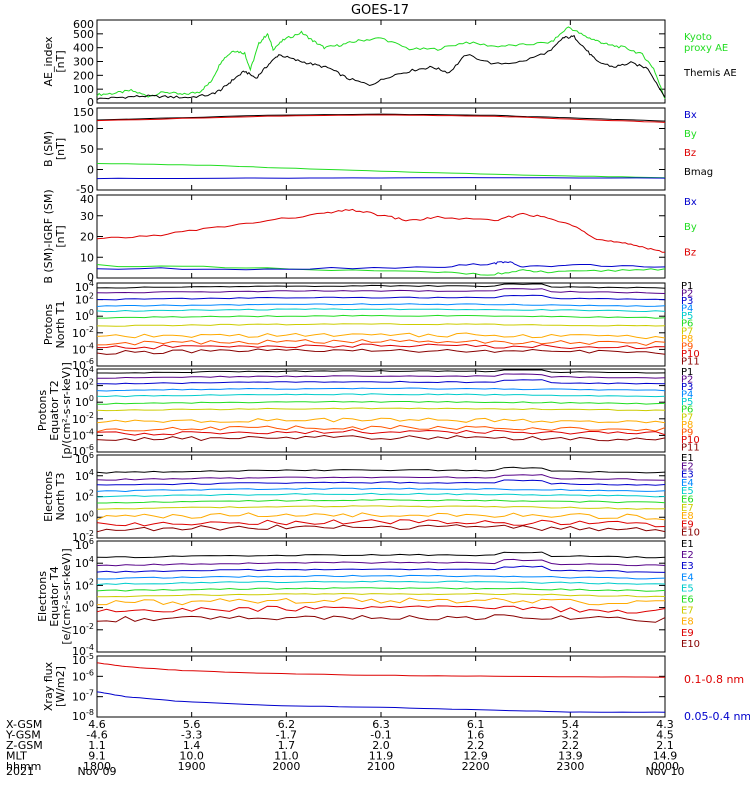  I want to click on legend-entry: P5, so click(687, 402).